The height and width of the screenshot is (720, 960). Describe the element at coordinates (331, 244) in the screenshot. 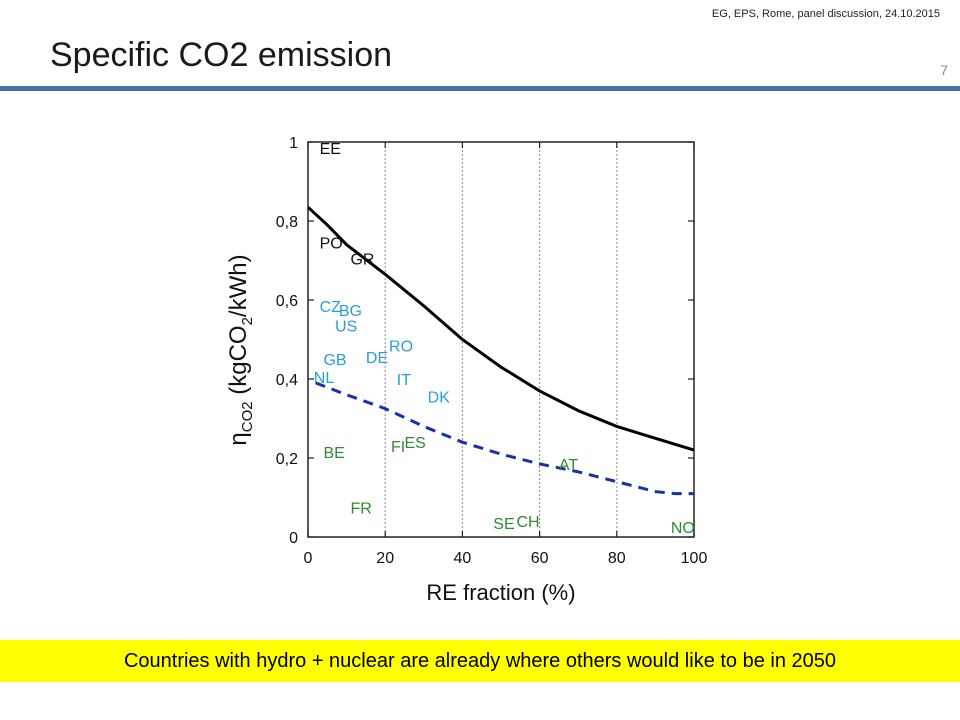

I see `country-label-po: PO` at that location.